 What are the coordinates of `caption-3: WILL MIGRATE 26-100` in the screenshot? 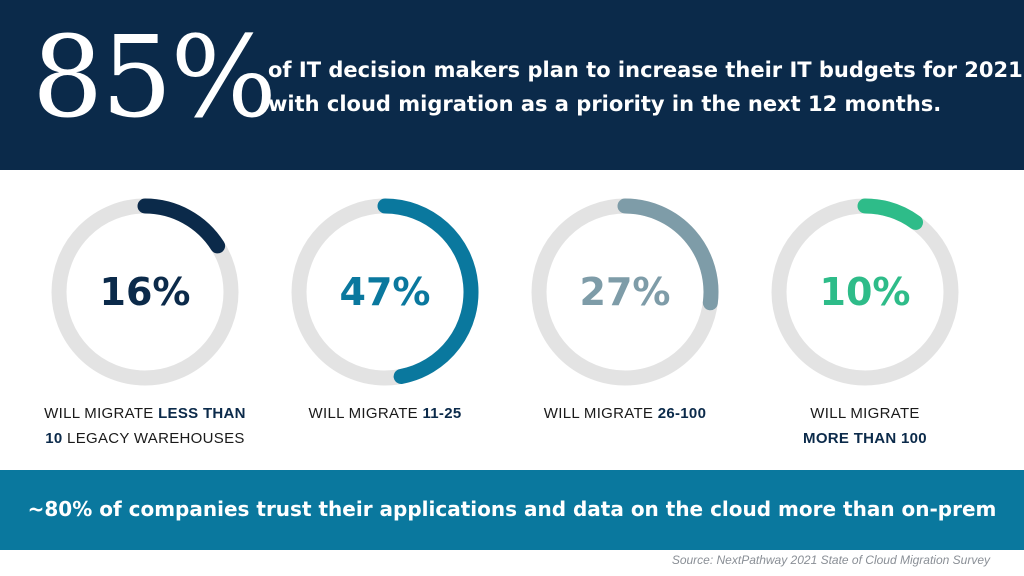 It's located at (625, 413).